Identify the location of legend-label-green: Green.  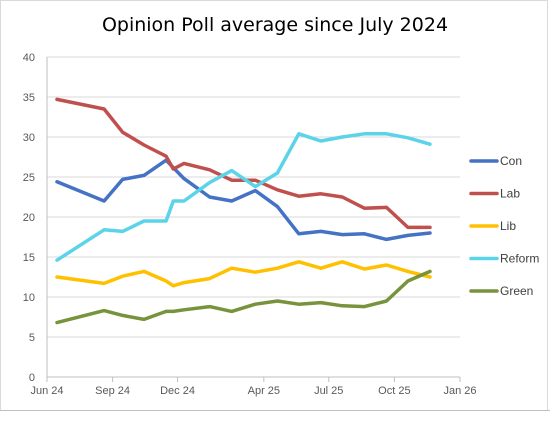
(516, 291).